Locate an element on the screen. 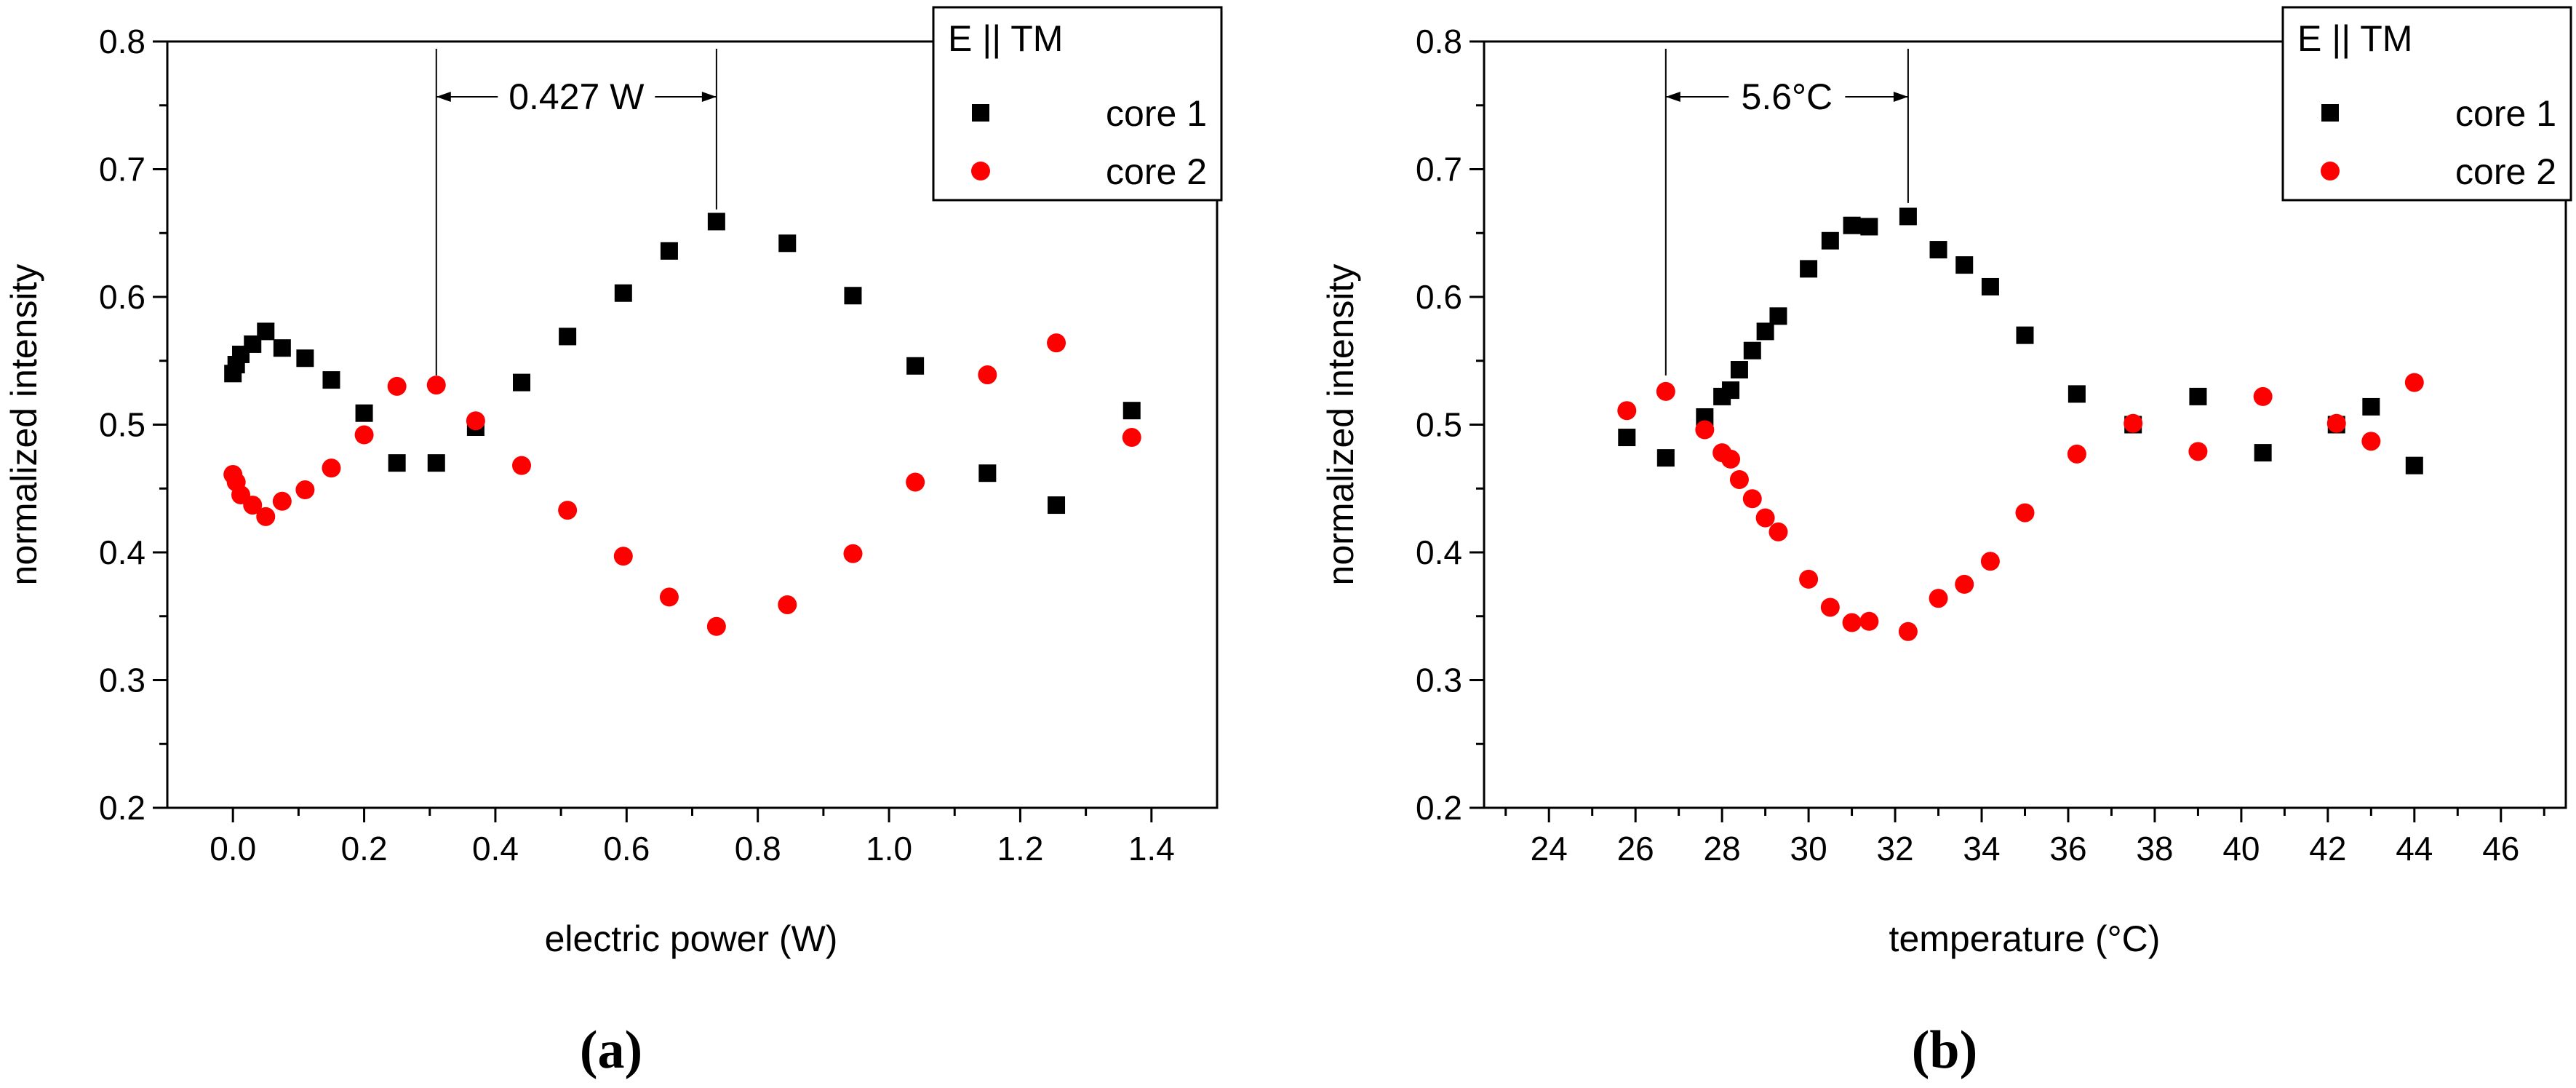  x-tick-label: 32 is located at coordinates (1894, 848).